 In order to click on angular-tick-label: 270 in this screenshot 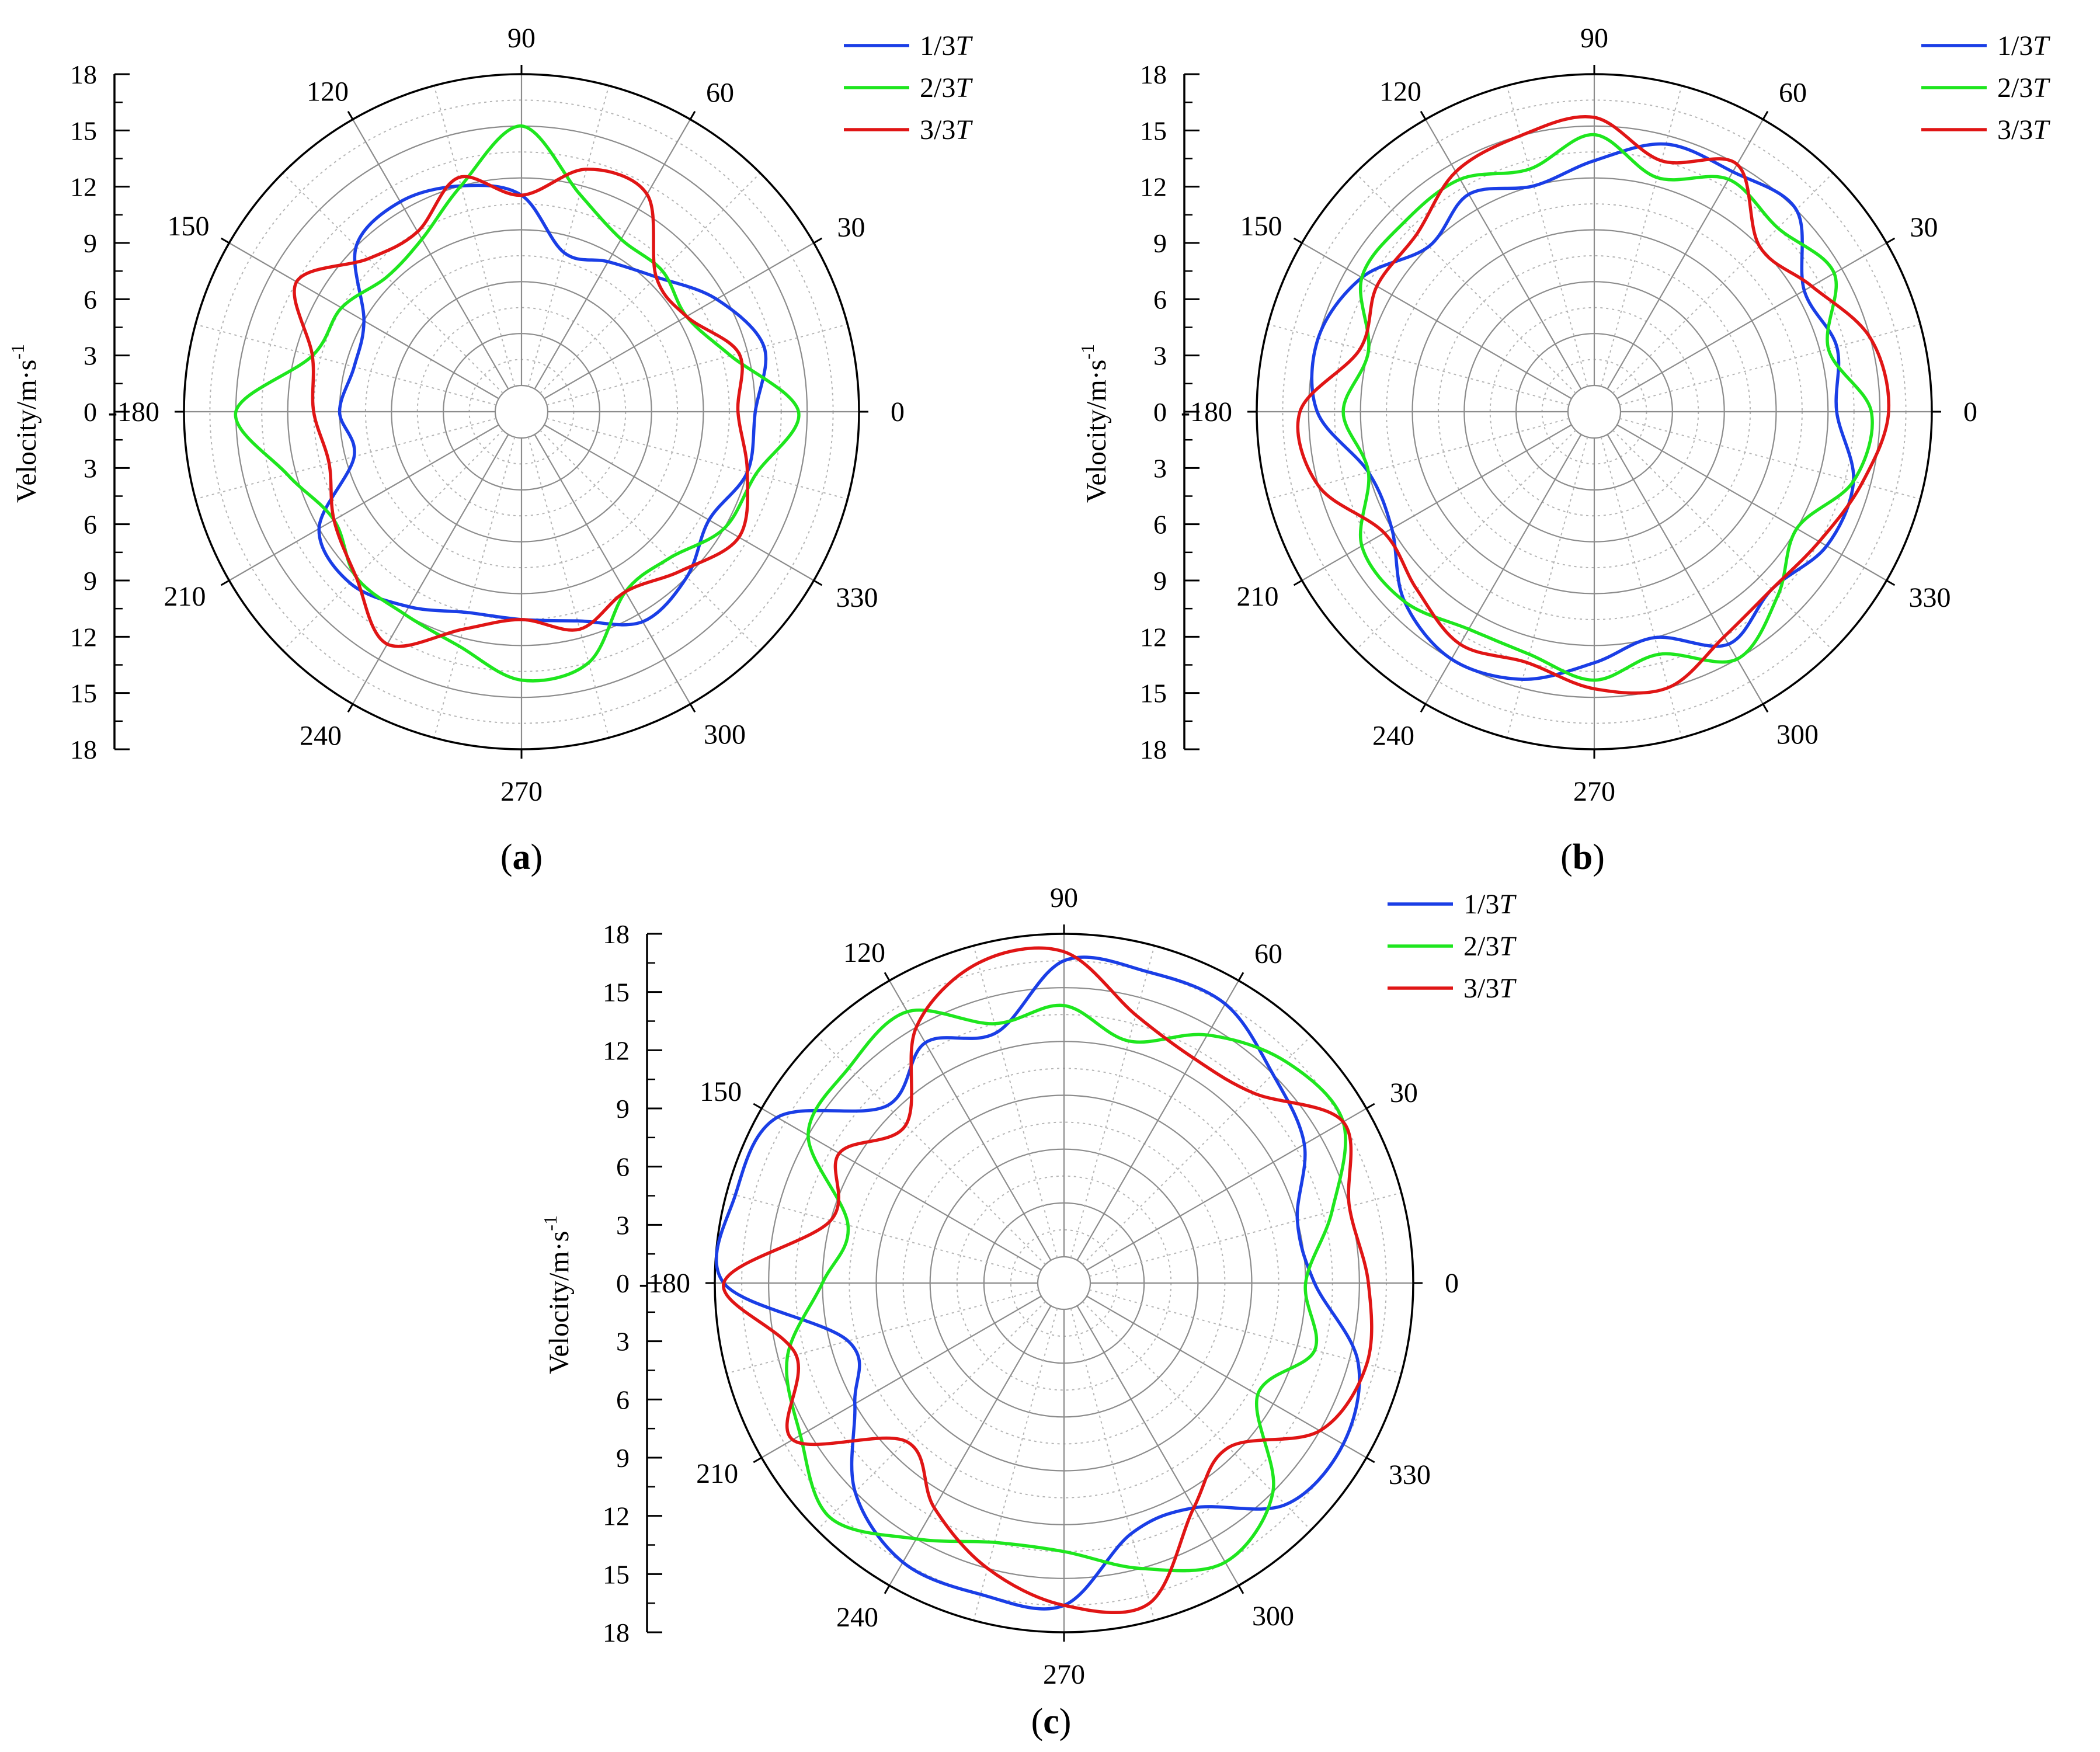, I will do `click(521, 791)`.